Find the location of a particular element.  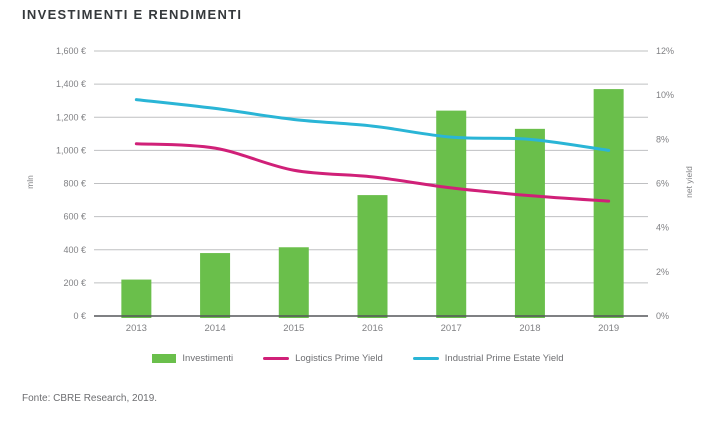

x-tick-label: 2014 is located at coordinates (215, 328).